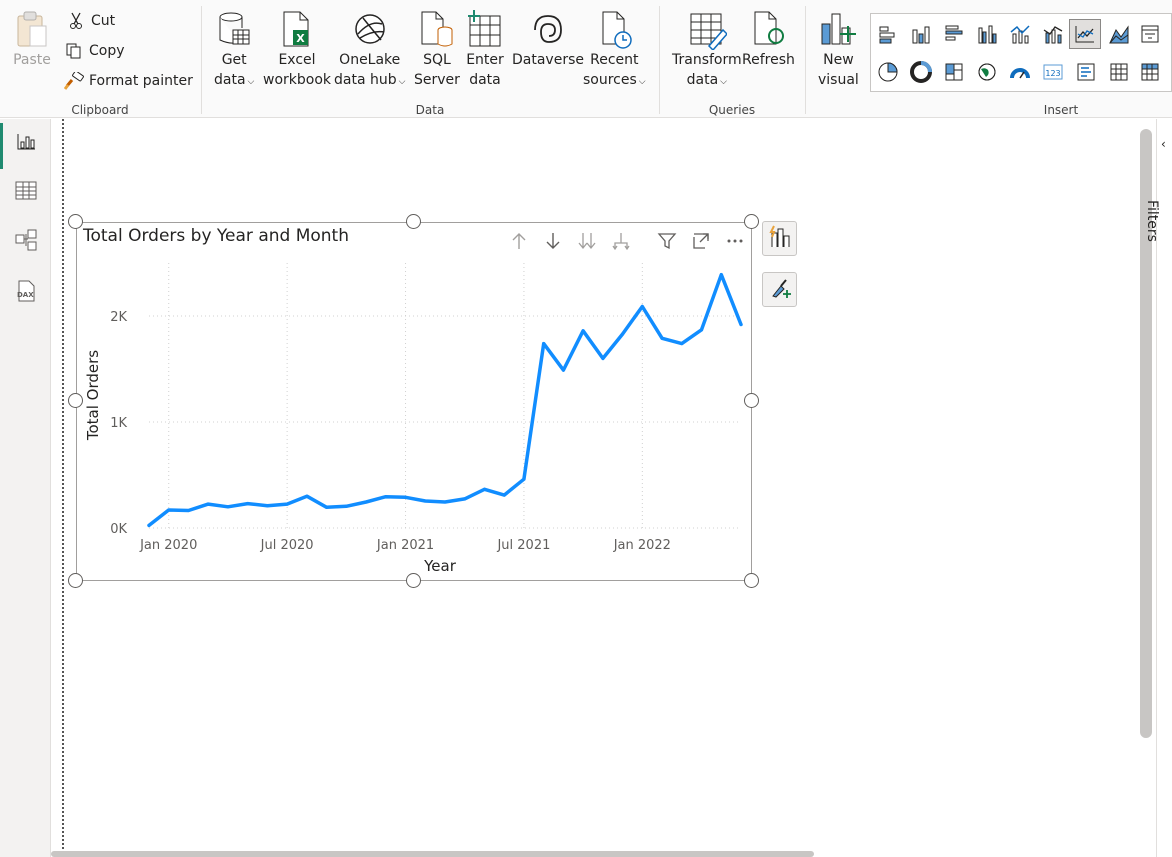 This screenshot has height=857, width=1172. What do you see at coordinates (94, 51) in the screenshot?
I see `copy-button: Copy` at bounding box center [94, 51].